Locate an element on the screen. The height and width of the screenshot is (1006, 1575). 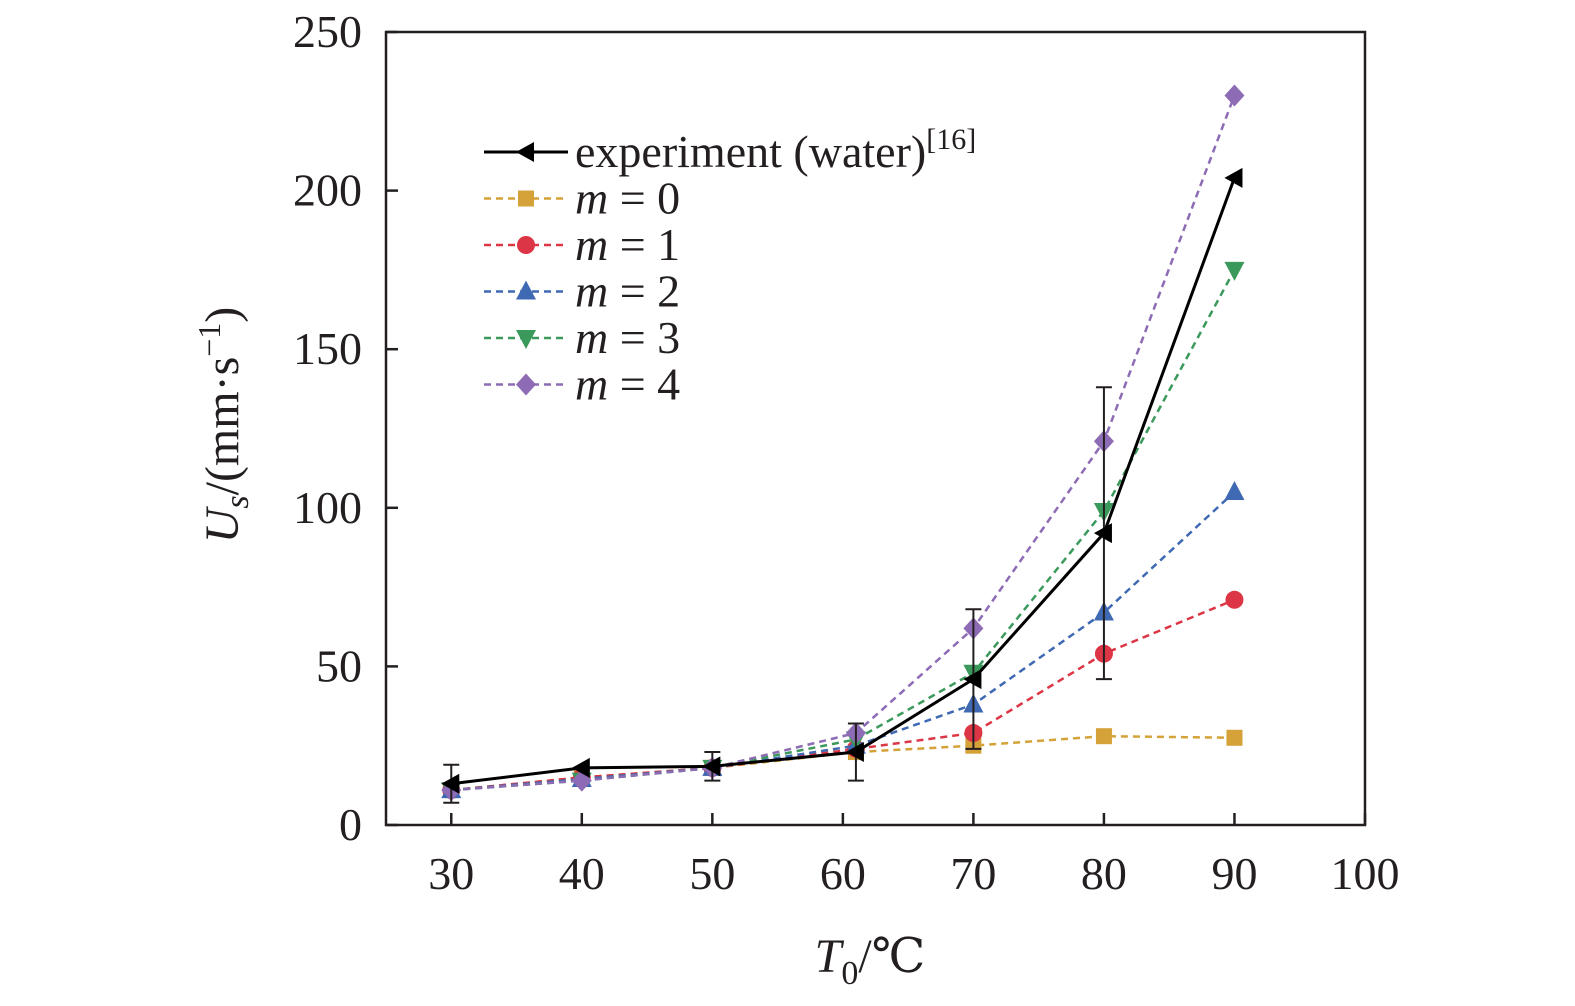
y-tick-label: 150 is located at coordinates (327, 348).